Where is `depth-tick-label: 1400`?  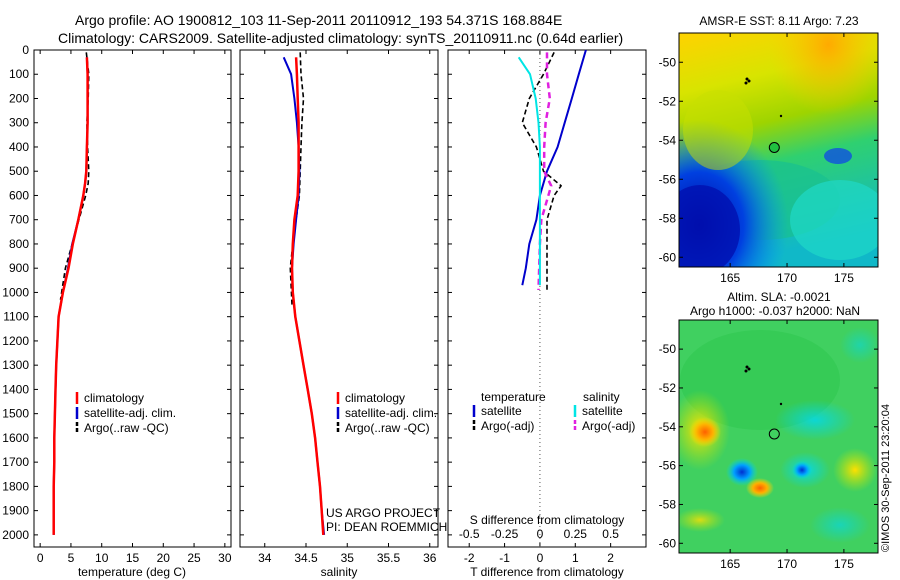 depth-tick-label: 1400 is located at coordinates (15, 389).